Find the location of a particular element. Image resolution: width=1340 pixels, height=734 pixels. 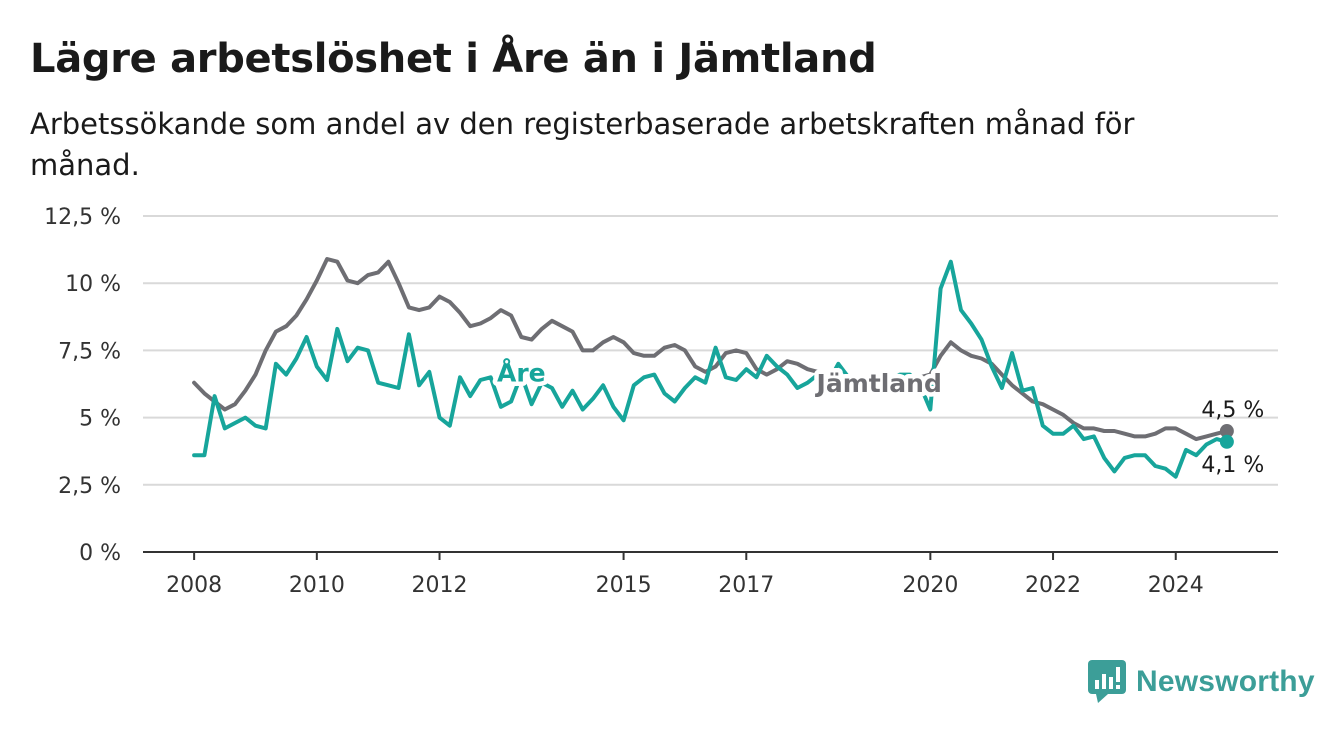

end-point-jamtland is located at coordinates (1226, 431).